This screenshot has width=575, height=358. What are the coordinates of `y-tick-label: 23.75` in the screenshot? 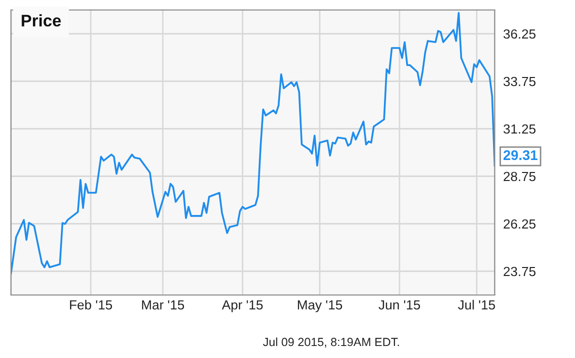 It's located at (520, 271).